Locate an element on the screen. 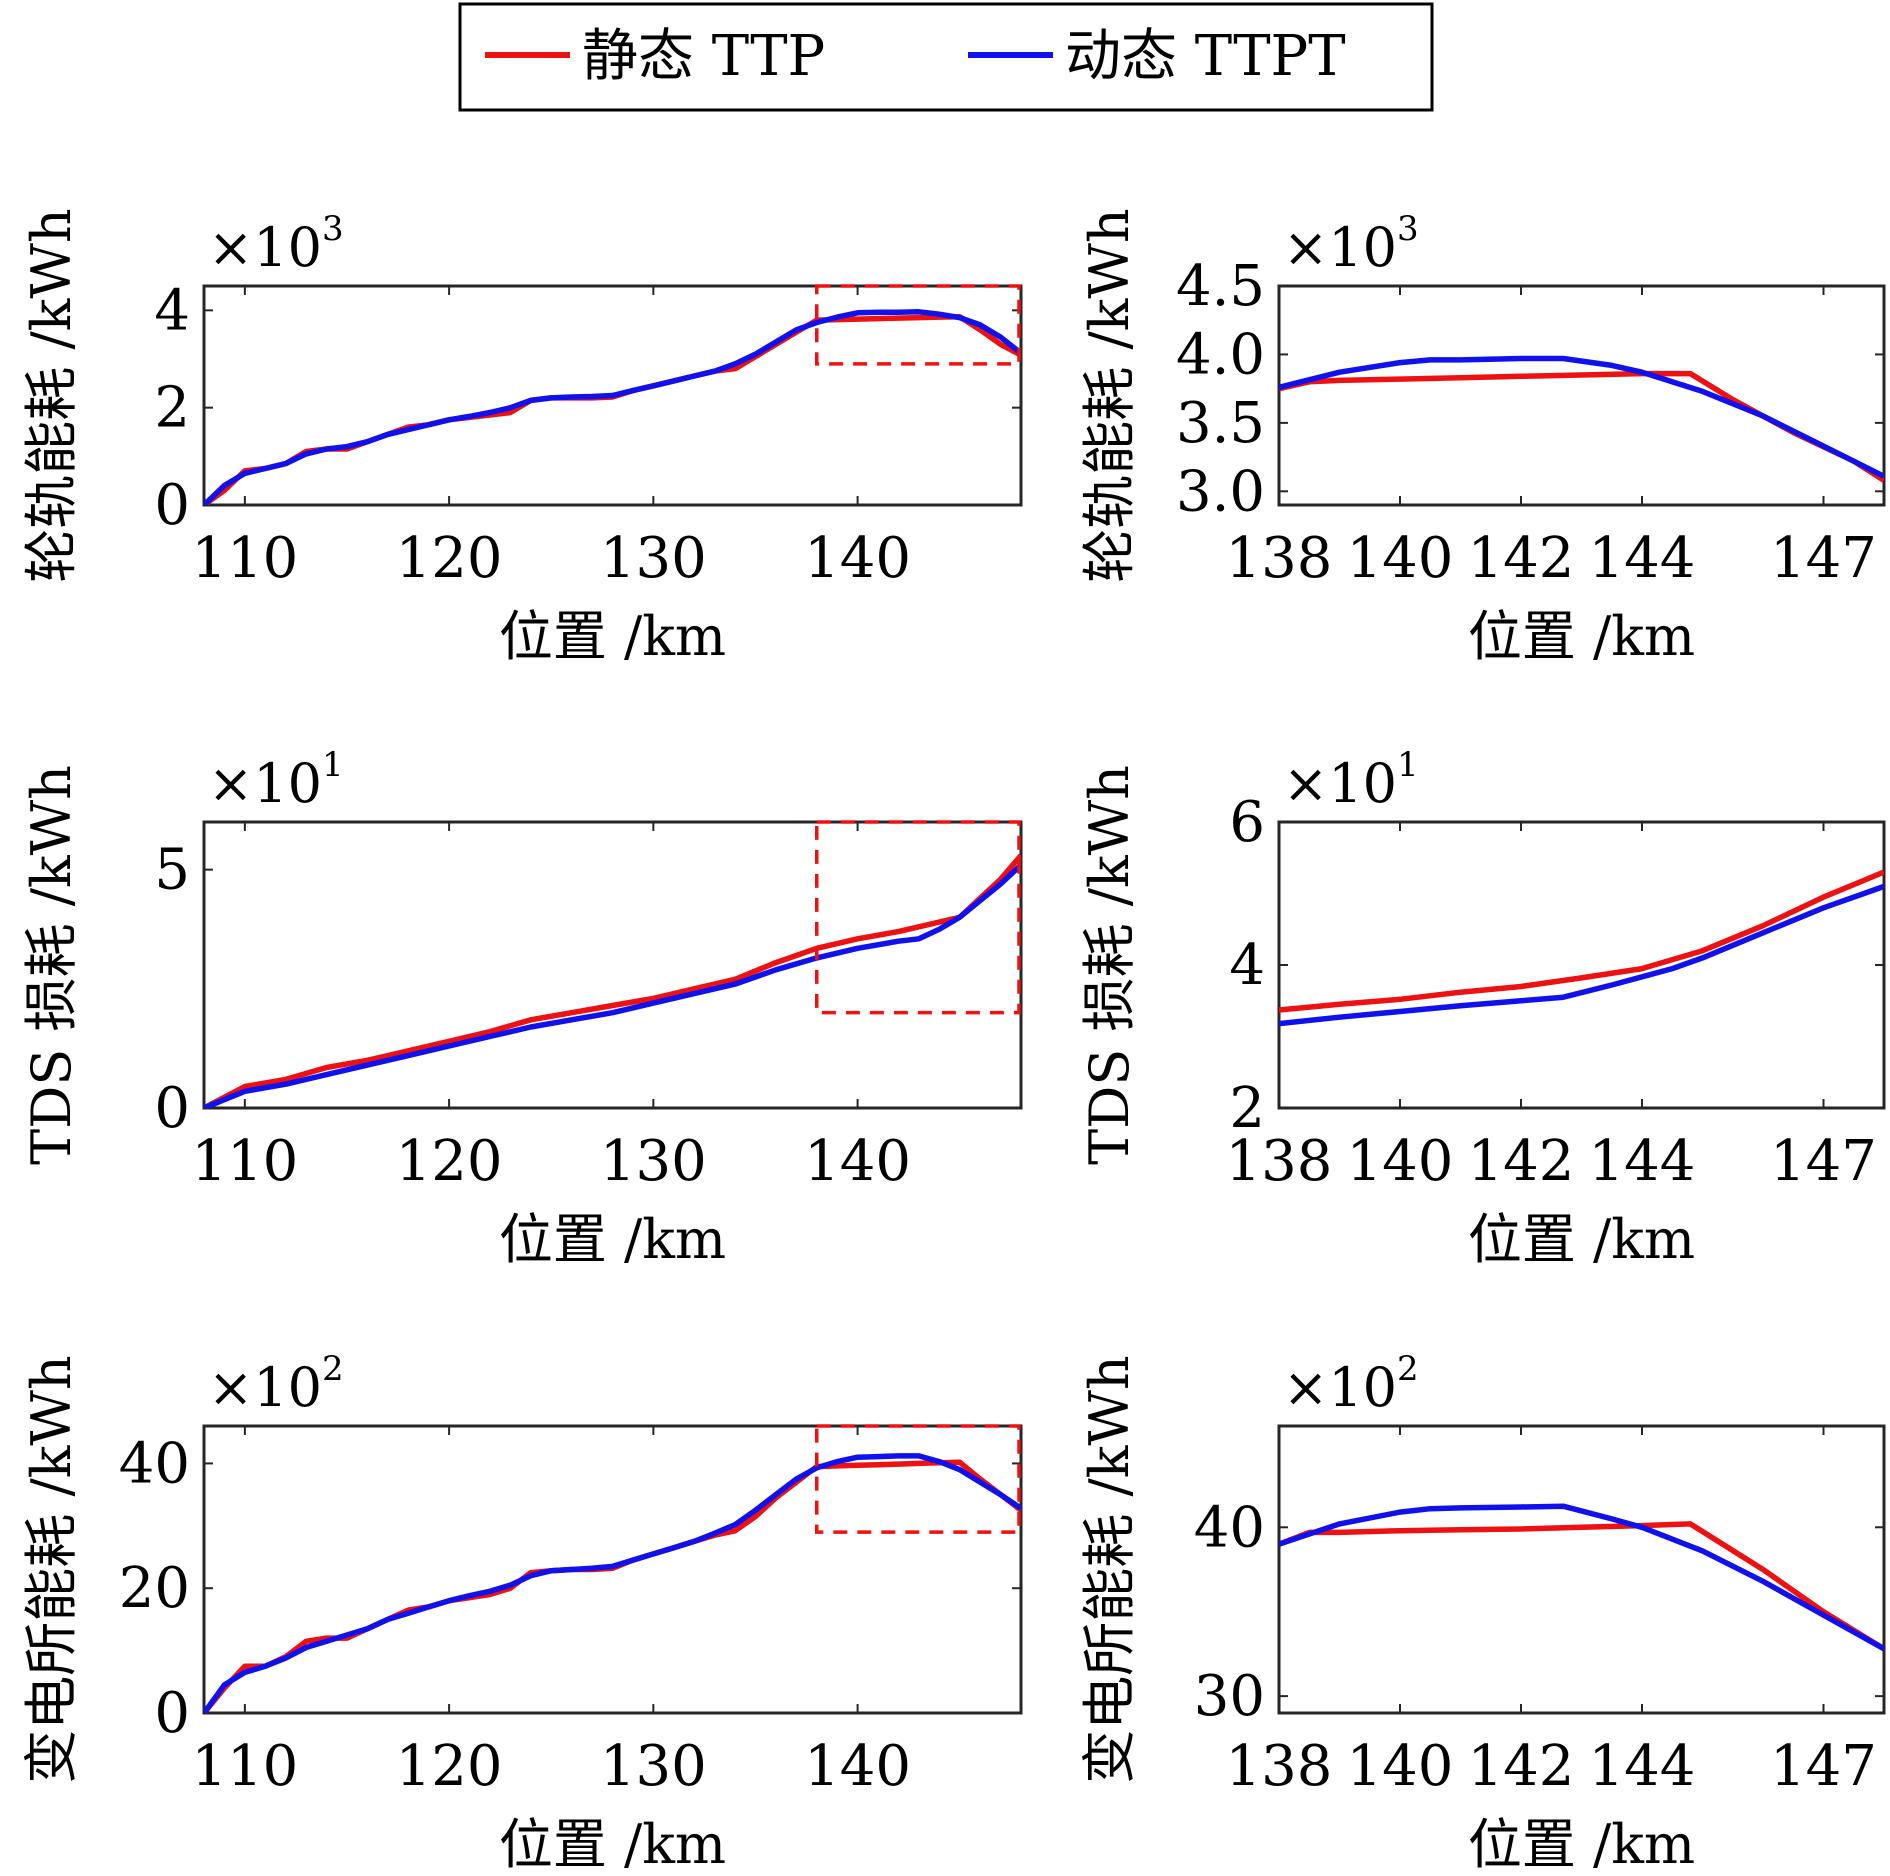 This screenshot has height=1876, width=1890. y-tick-label: 3.5 is located at coordinates (1220, 423).